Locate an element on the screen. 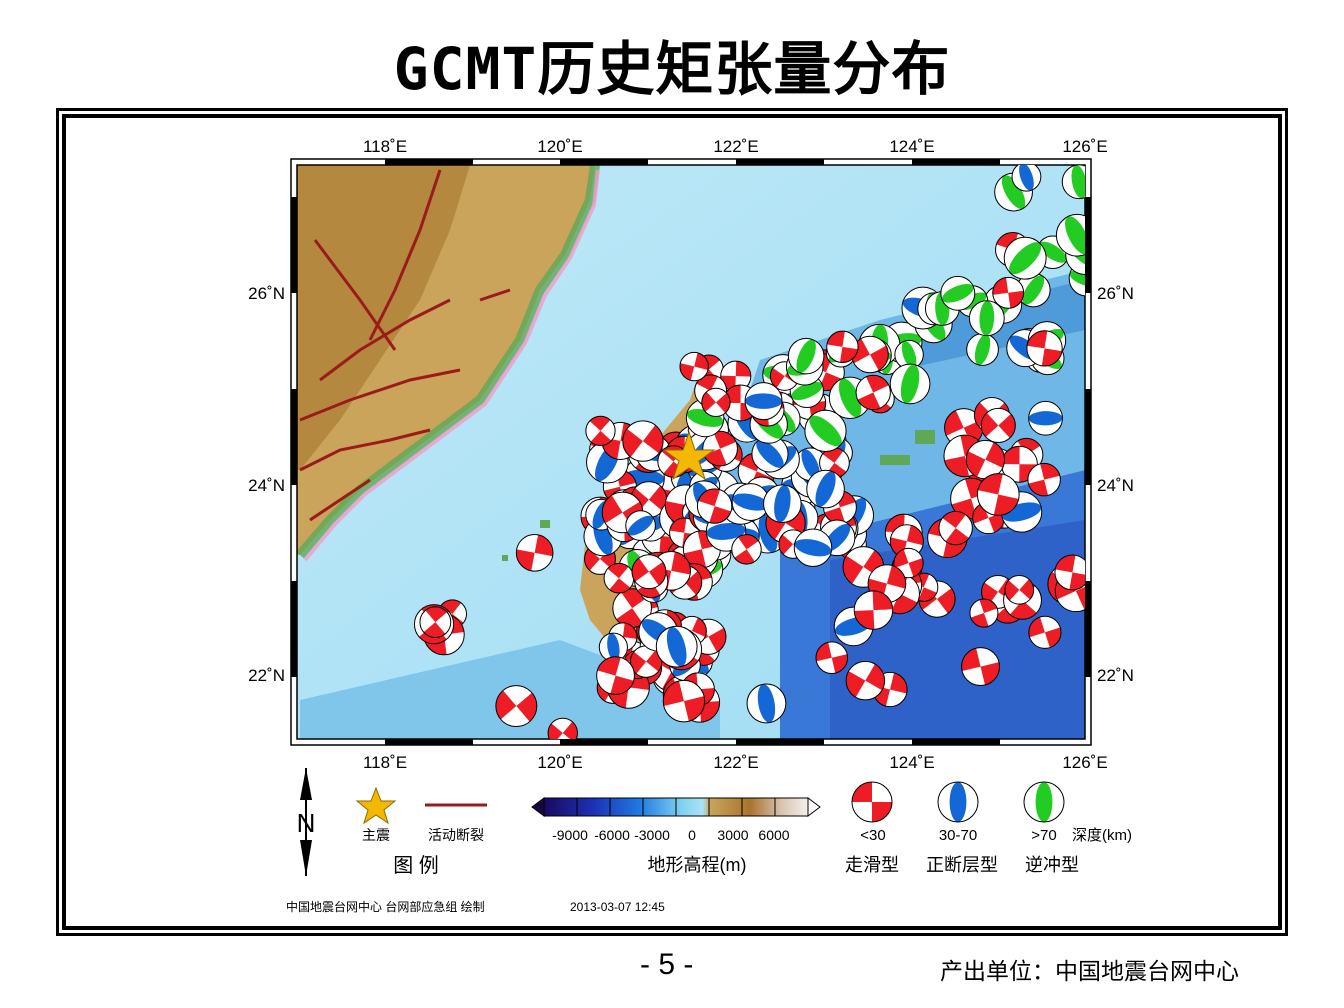 Image resolution: width=1344 pixels, height=1008 pixels. colorbar-tick: -3000 is located at coordinates (652, 835).